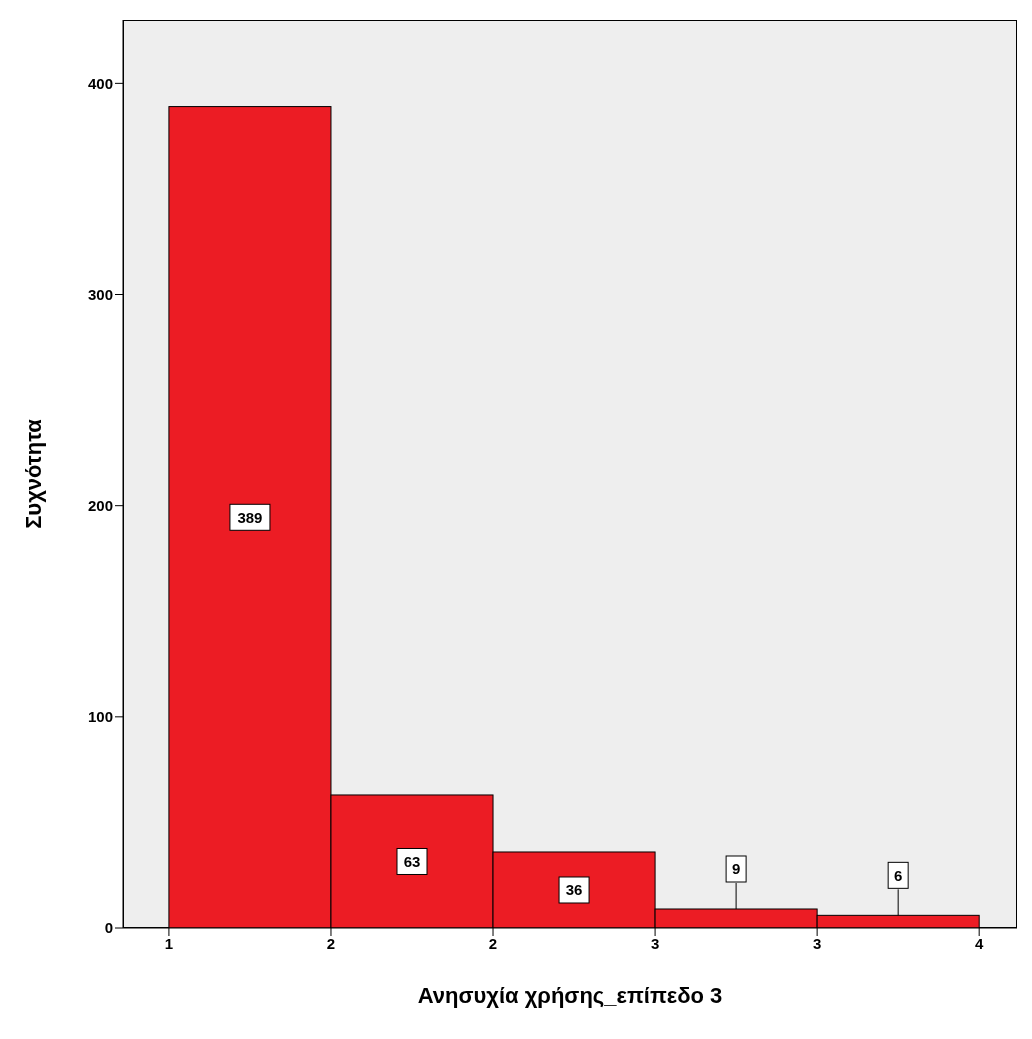  I want to click on data-label: 389, so click(250, 517).